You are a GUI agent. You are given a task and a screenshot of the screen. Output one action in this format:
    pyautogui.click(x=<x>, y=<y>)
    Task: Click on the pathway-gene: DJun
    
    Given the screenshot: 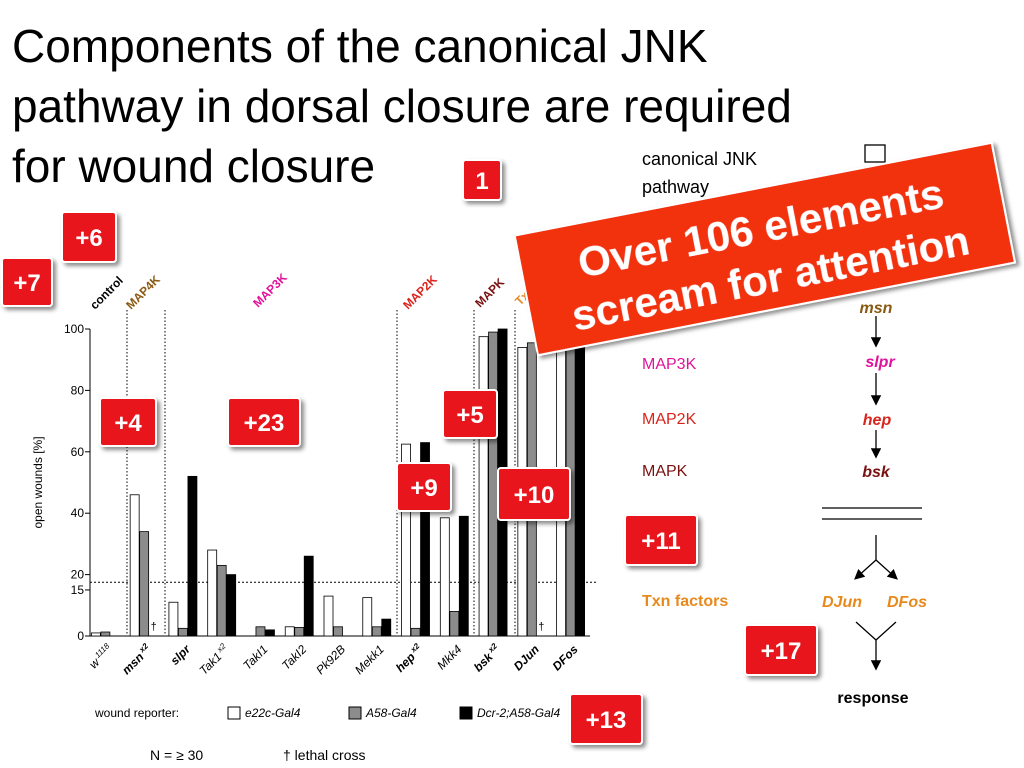 What is the action you would take?
    pyautogui.click(x=842, y=602)
    